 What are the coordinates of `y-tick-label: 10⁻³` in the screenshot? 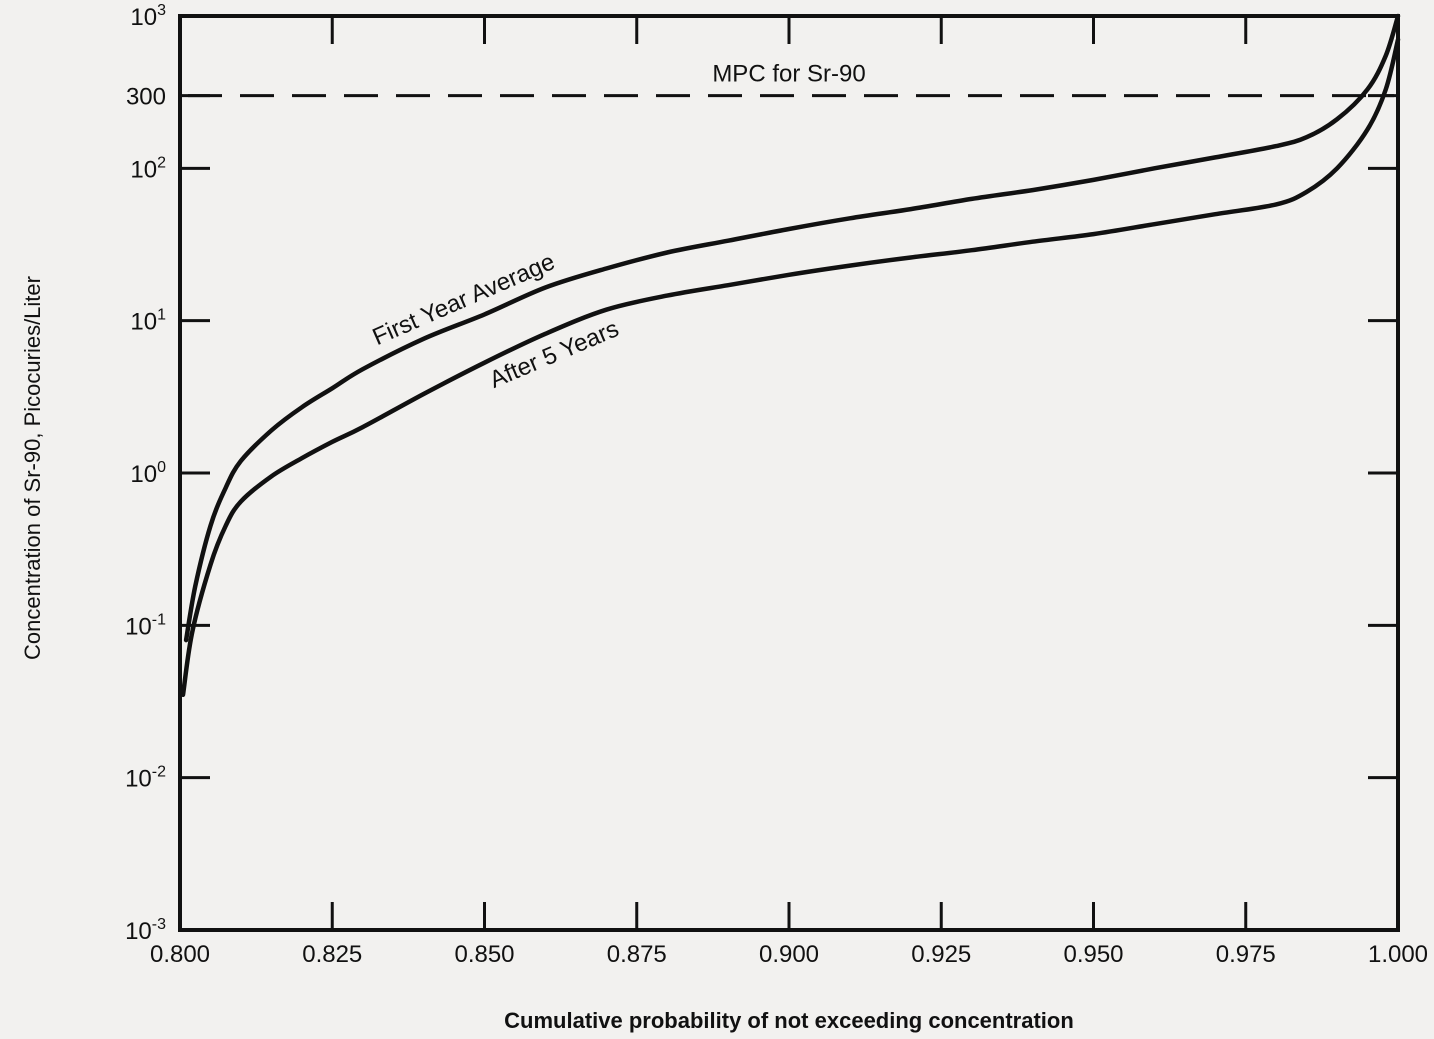 It's located at (145, 930).